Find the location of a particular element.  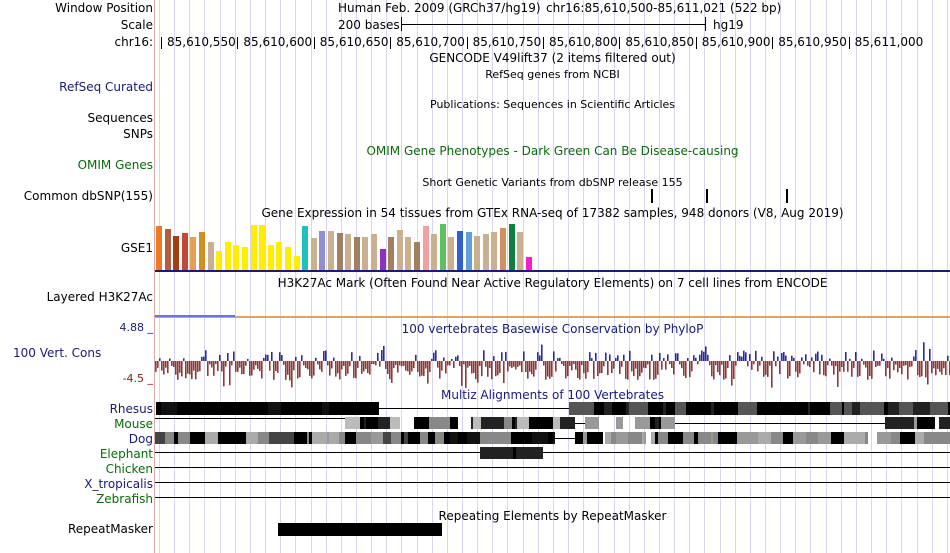

refseq-track-title: RefSeq genes from NCBI is located at coordinates (552, 74).